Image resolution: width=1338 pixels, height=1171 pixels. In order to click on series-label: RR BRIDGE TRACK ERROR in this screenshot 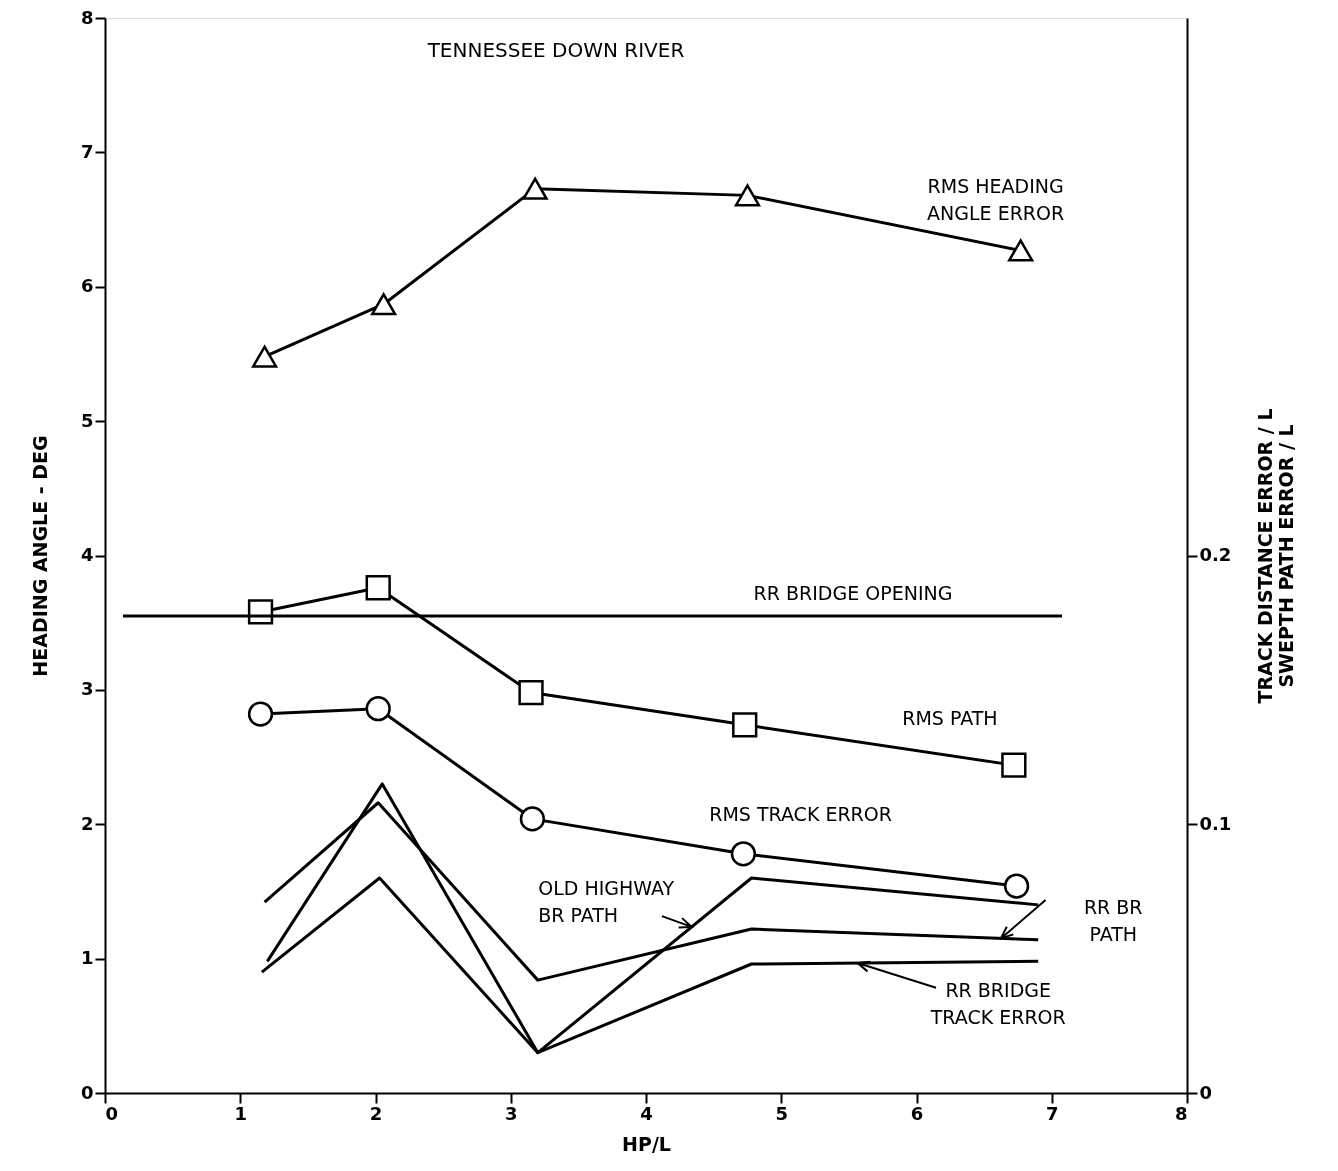, I will do `click(997, 1004)`.